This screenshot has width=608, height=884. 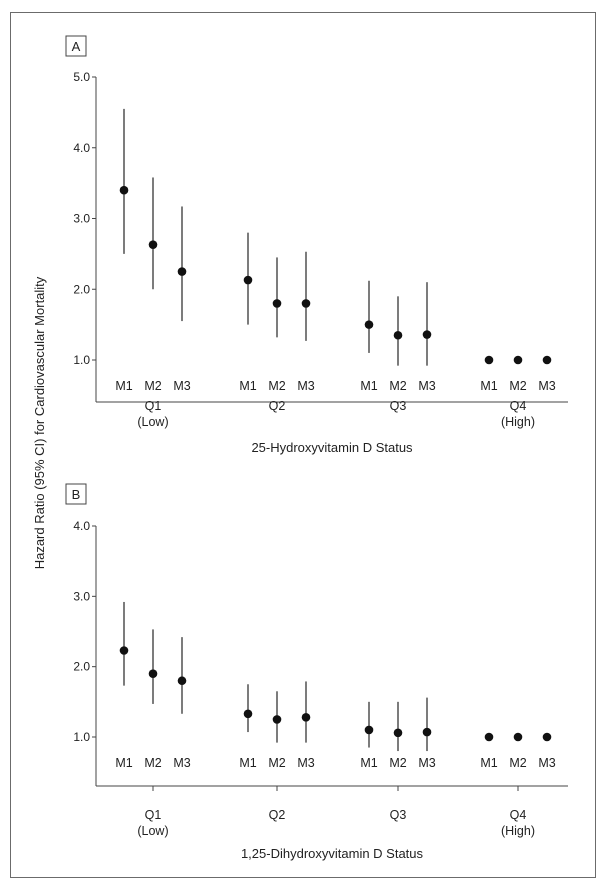 I want to click on panel-label: A, so click(x=76, y=46).